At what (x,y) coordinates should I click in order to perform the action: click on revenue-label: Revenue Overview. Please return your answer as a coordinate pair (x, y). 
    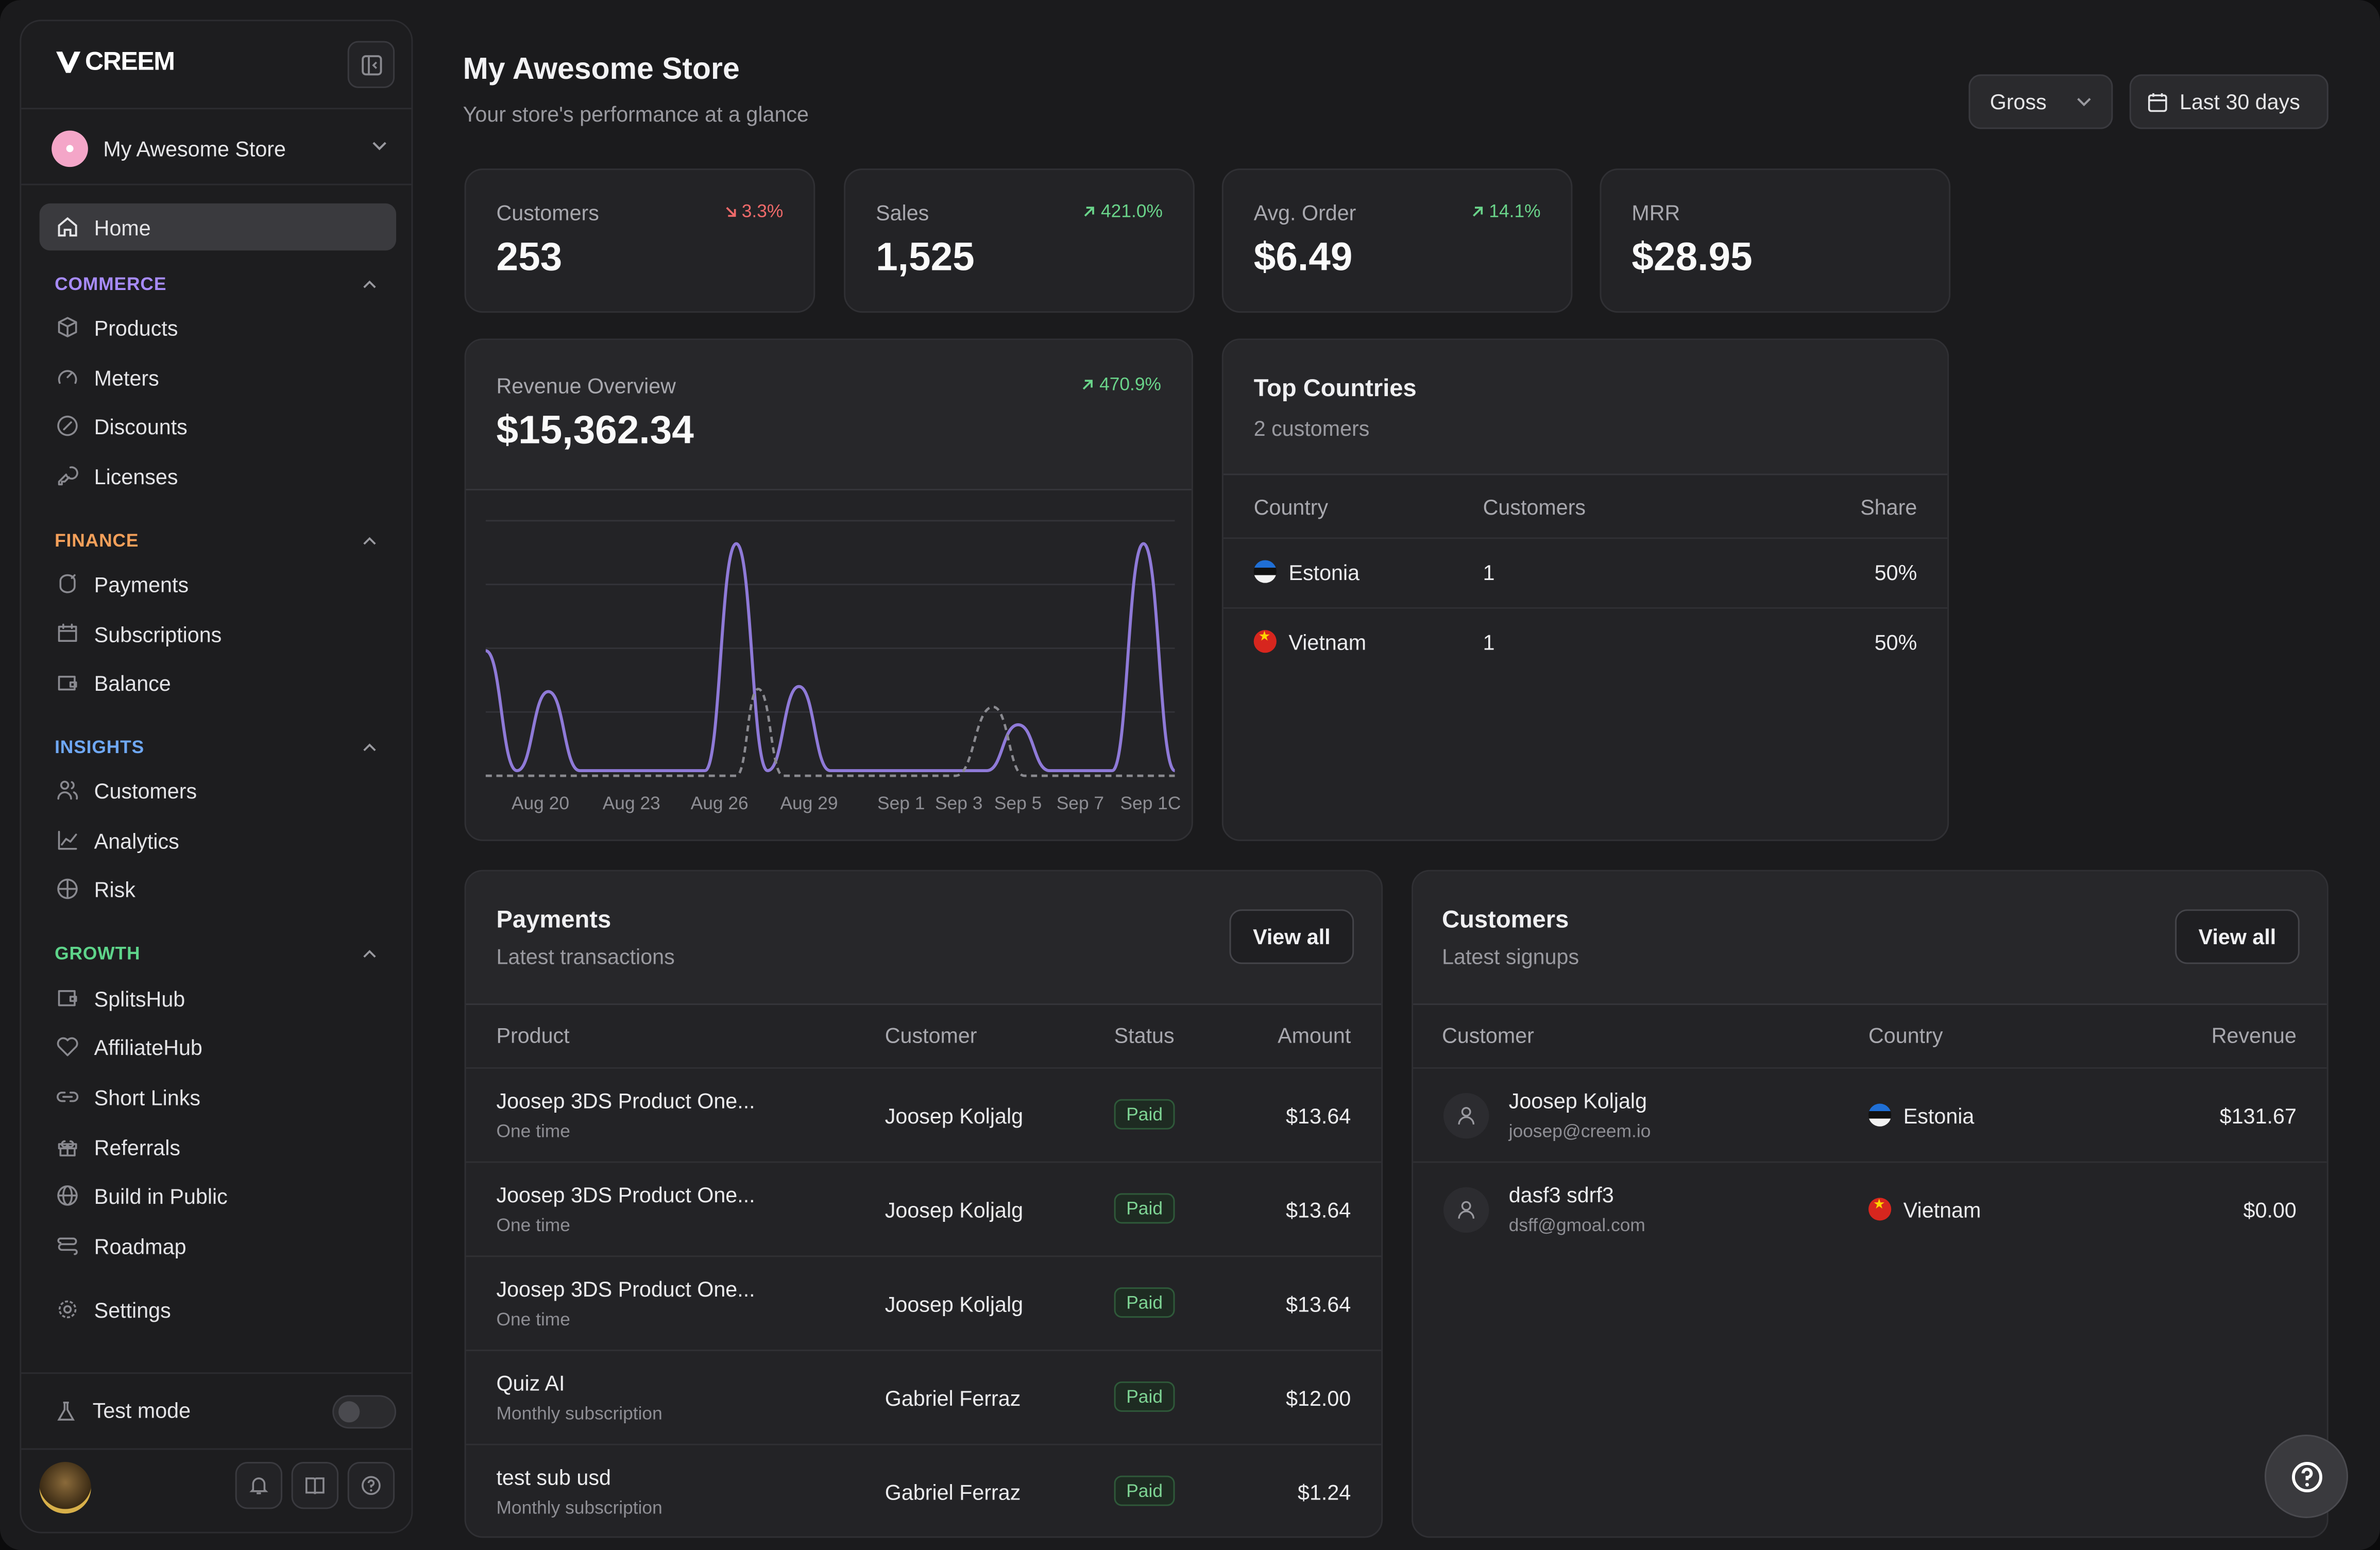
    Looking at the image, I should click on (586, 385).